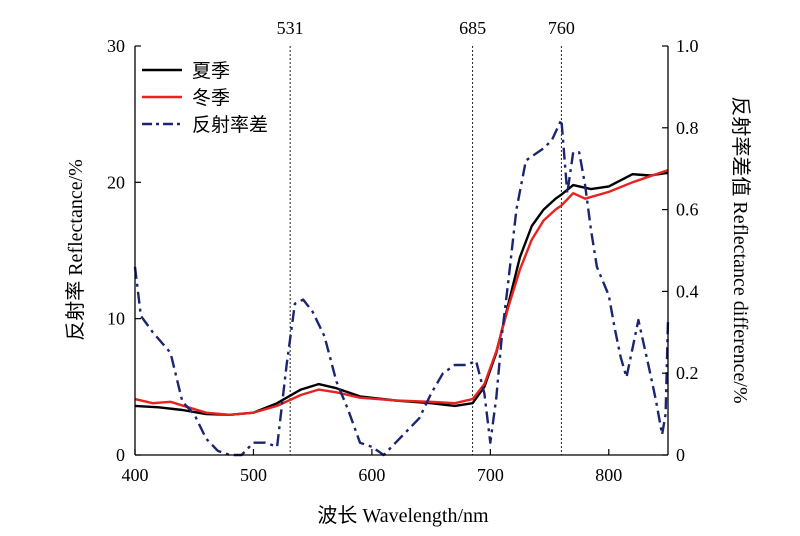 The width and height of the screenshot is (800, 536). I want to click on vline-label-760: 760, so click(561, 28).